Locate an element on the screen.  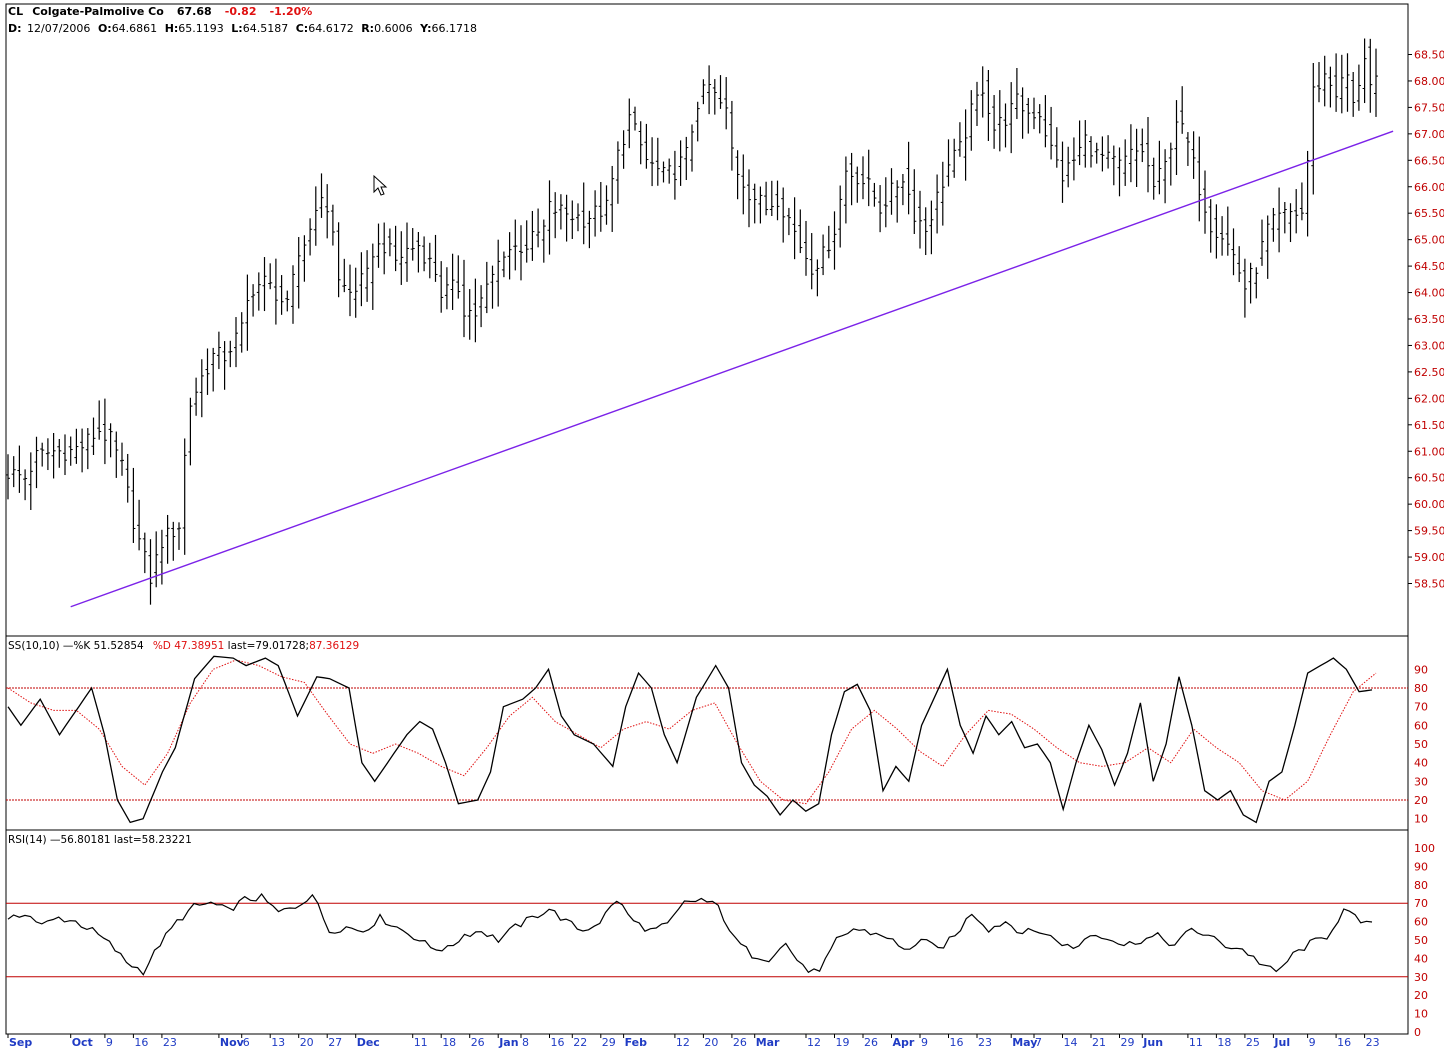
price-tick-label: 64.50 is located at coordinates (1429, 266).